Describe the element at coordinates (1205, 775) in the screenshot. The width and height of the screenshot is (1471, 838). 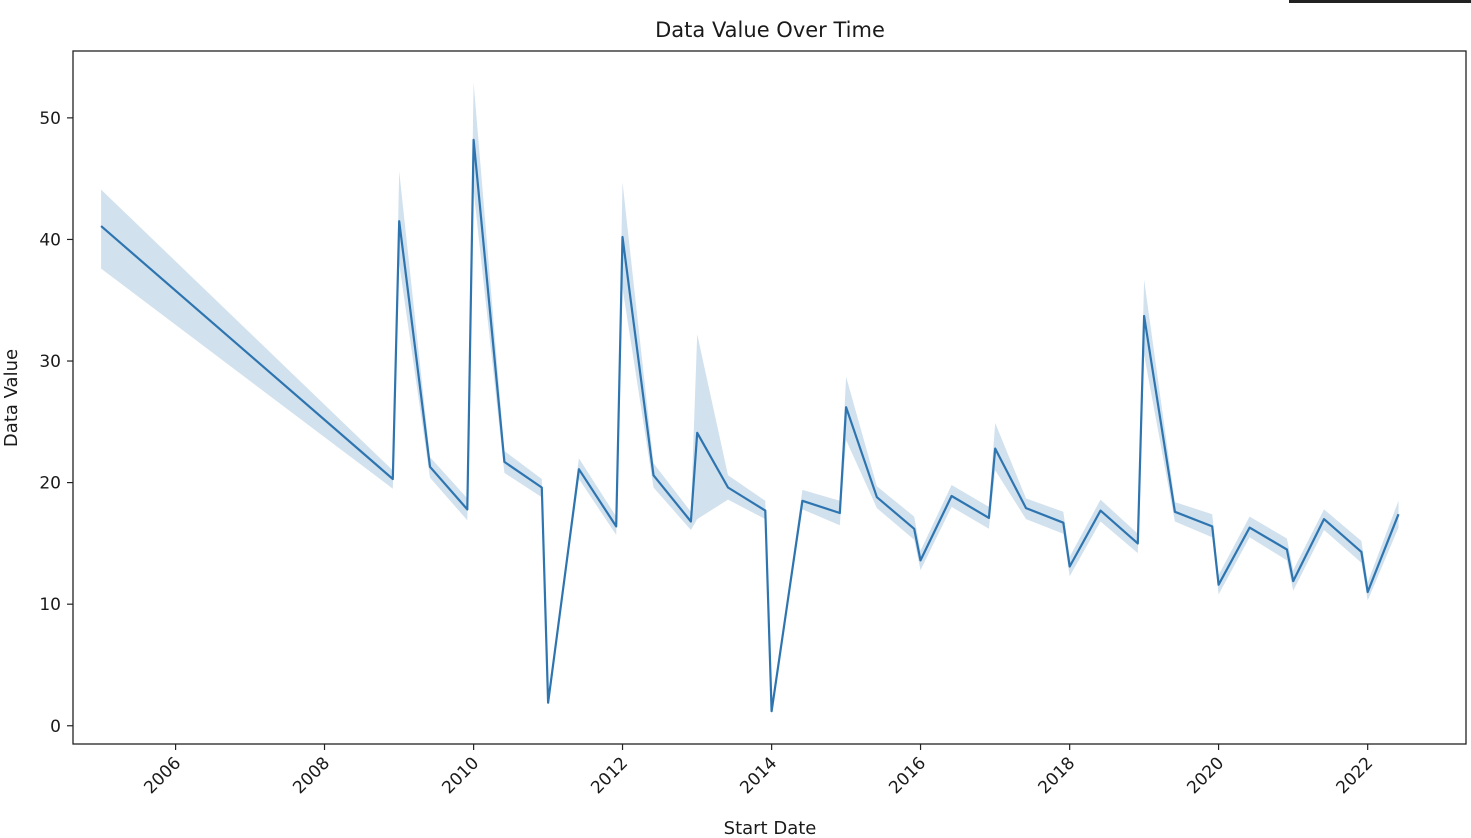
I see `x-tick-label: 2020` at that location.